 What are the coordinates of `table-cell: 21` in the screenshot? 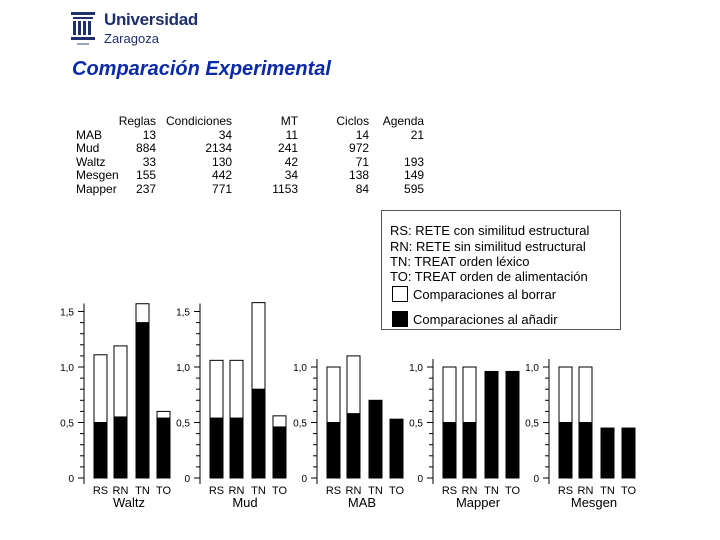 It's located at (417, 134).